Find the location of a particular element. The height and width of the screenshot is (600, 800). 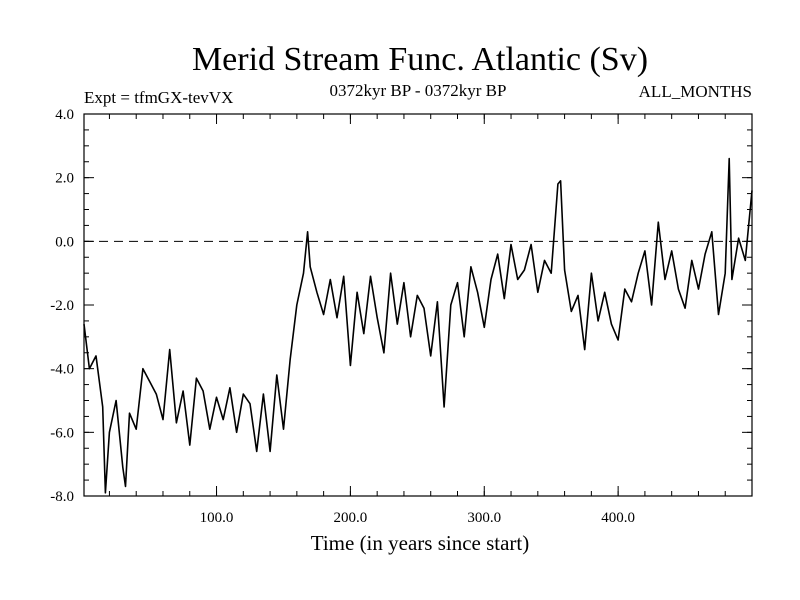

y-tick-label: -6.0 is located at coordinates (62, 433).